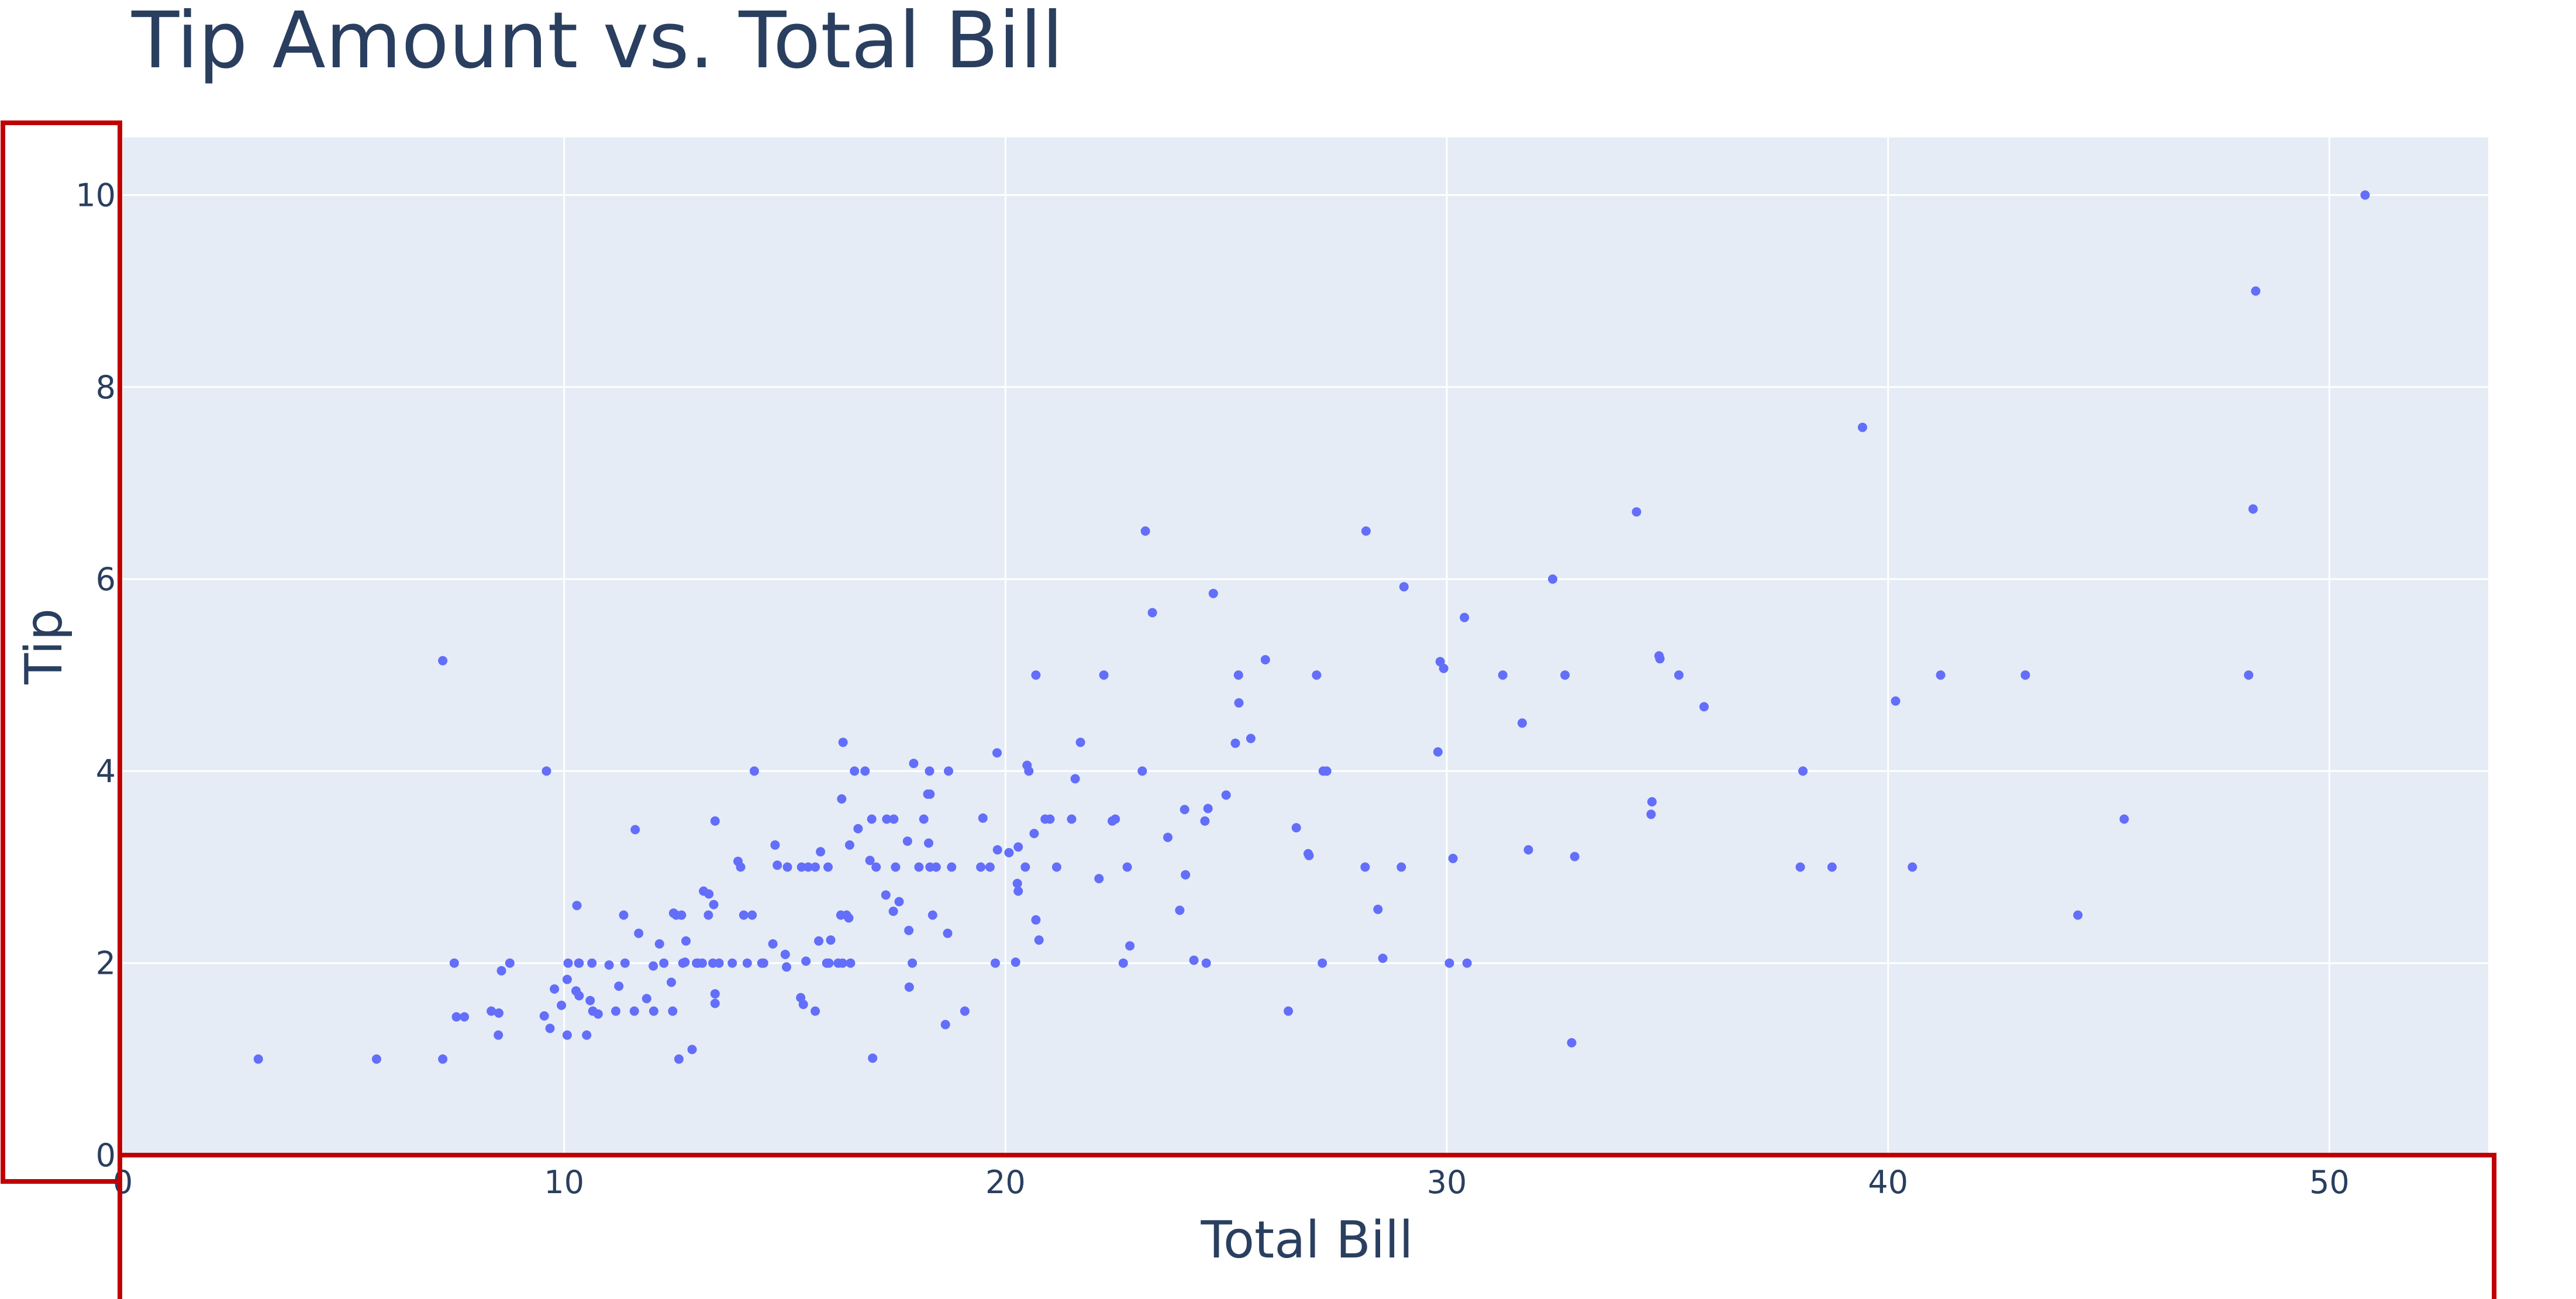 The image size is (2576, 1299). I want to click on y-tick-label: 2, so click(106, 963).